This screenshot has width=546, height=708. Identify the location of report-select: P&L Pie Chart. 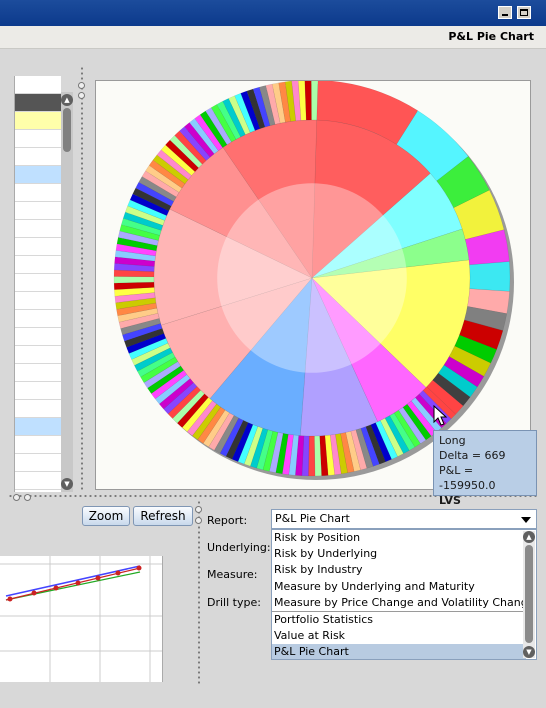
(404, 519).